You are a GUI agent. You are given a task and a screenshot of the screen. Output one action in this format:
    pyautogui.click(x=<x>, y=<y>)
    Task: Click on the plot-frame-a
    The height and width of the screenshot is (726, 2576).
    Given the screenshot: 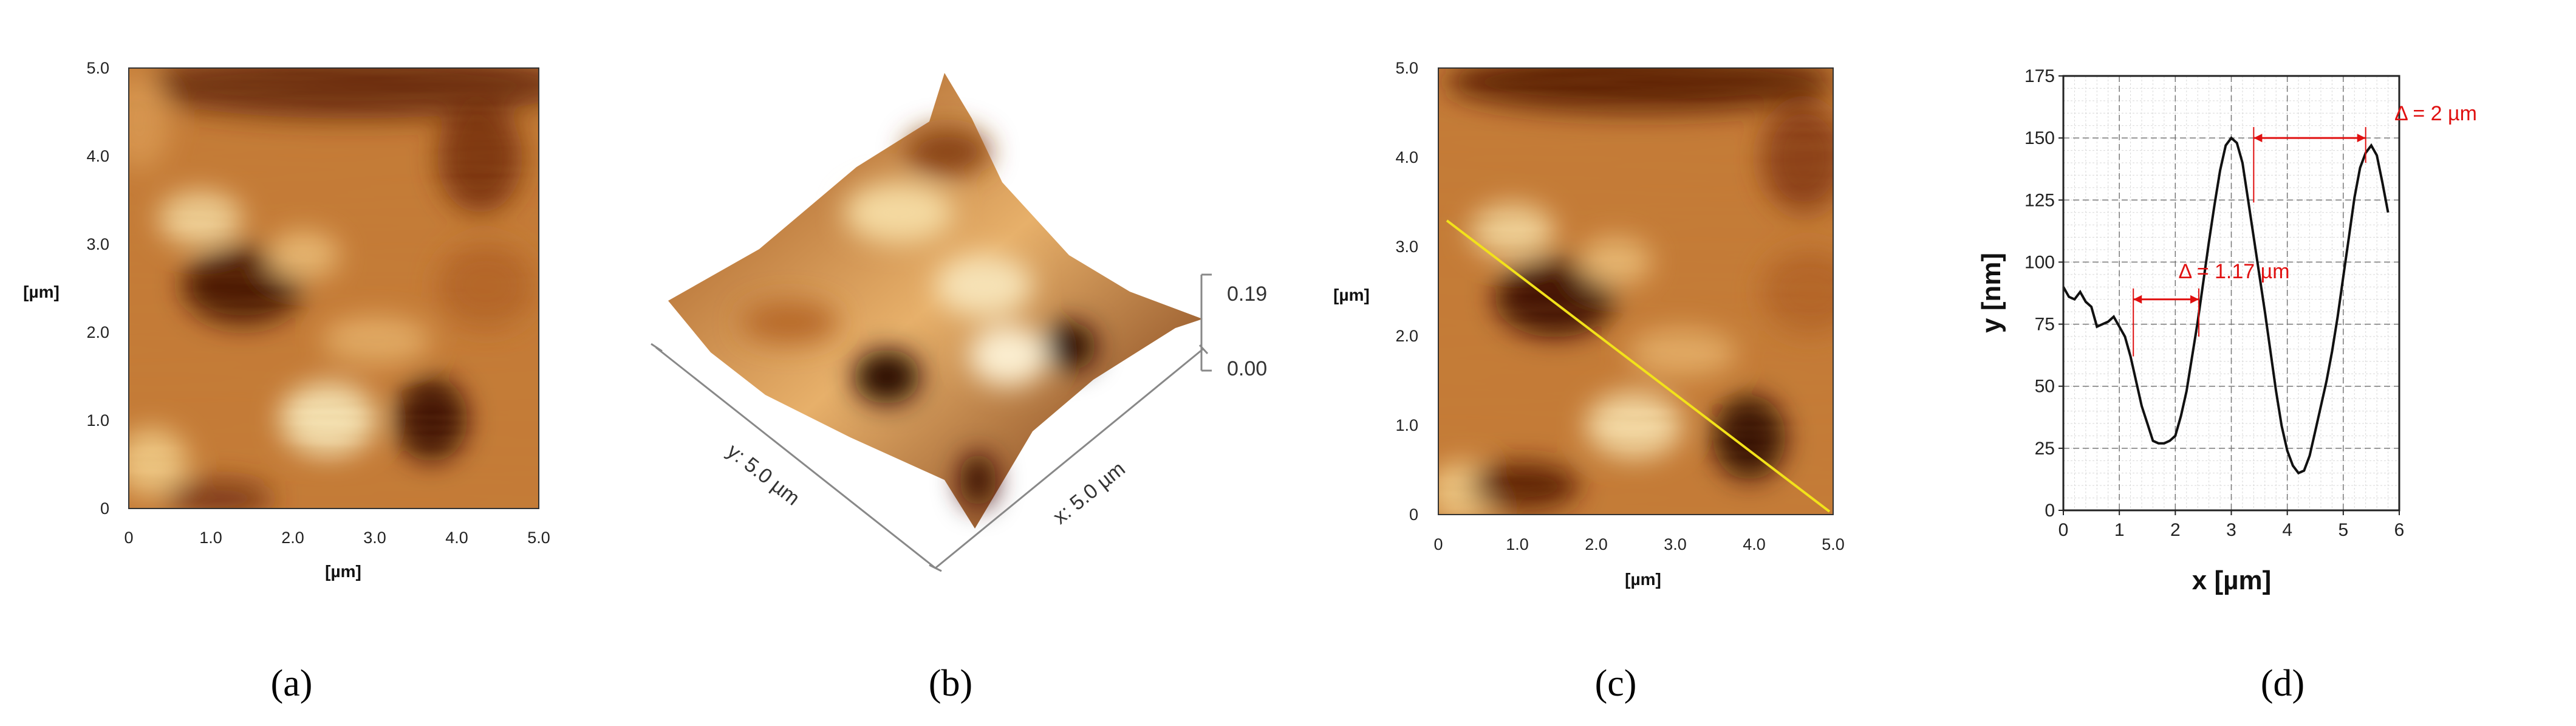 What is the action you would take?
    pyautogui.click(x=333, y=288)
    